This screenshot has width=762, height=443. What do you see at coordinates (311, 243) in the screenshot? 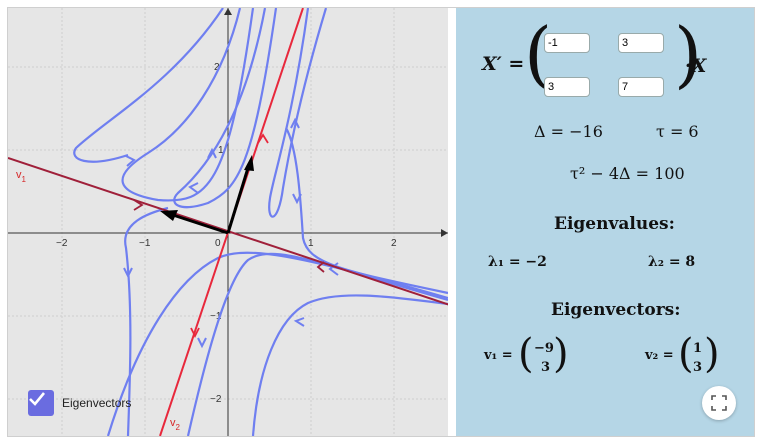
I see `x-tick-label: 1` at bounding box center [311, 243].